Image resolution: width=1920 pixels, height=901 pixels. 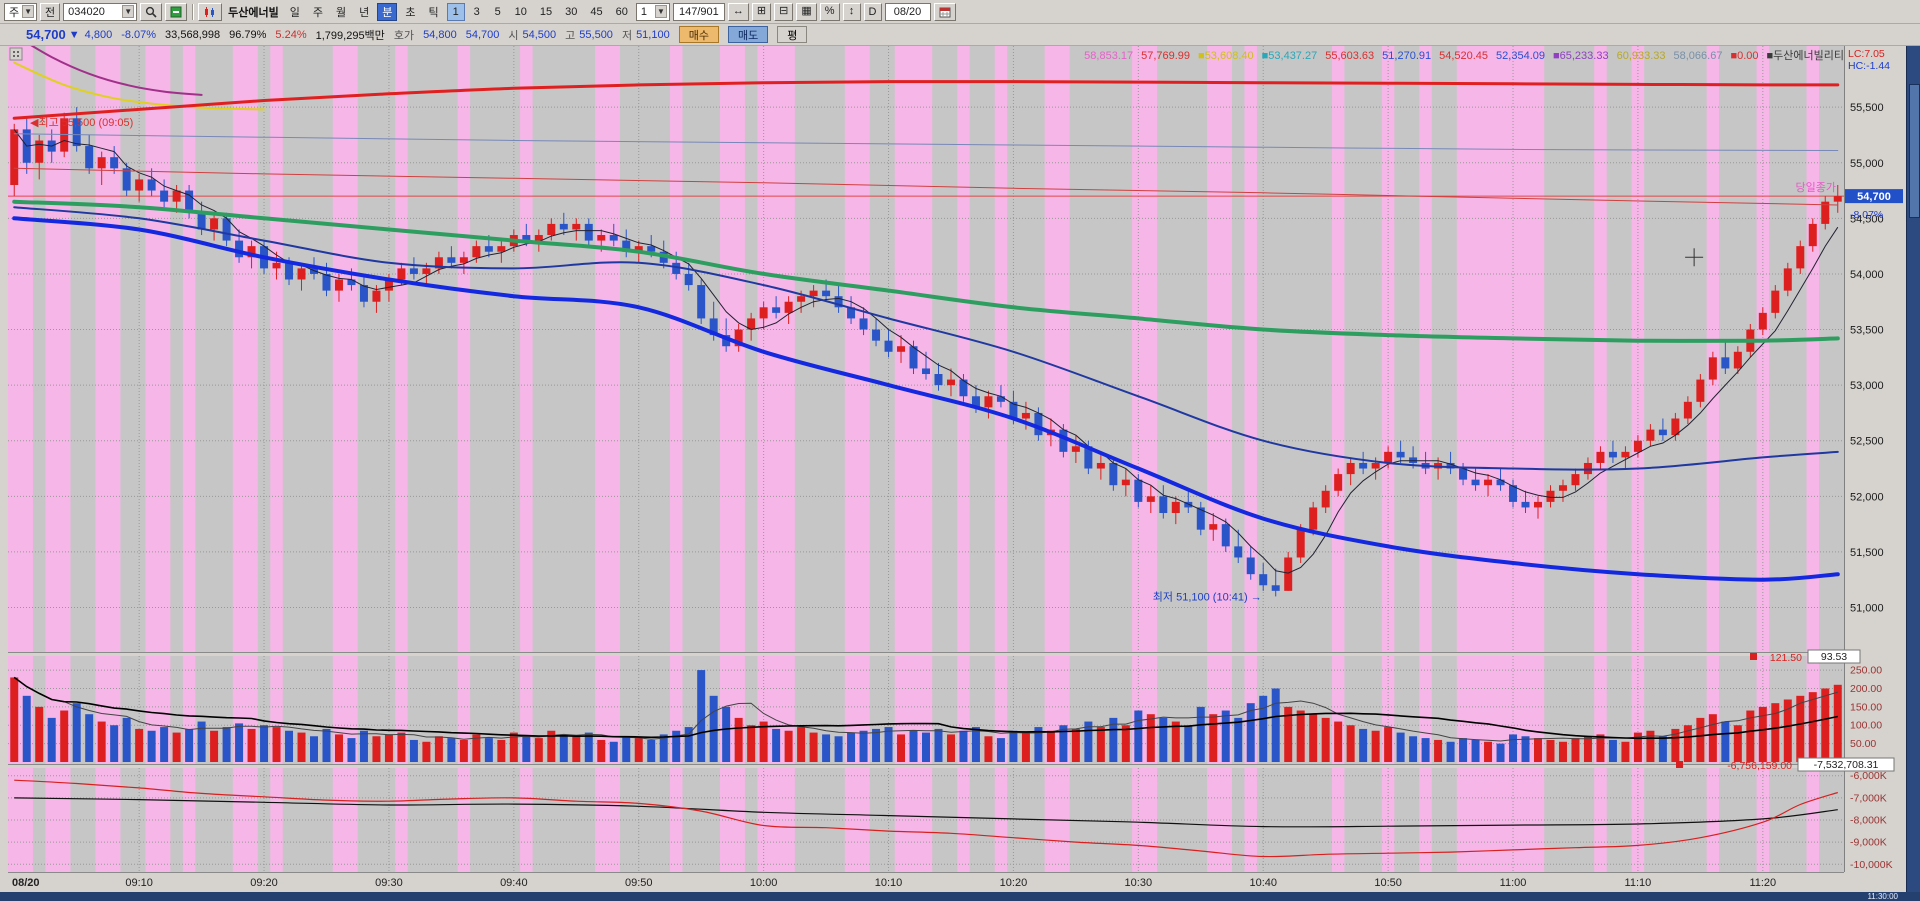 I want to click on scrollbar-thumb, so click(x=1914, y=151).